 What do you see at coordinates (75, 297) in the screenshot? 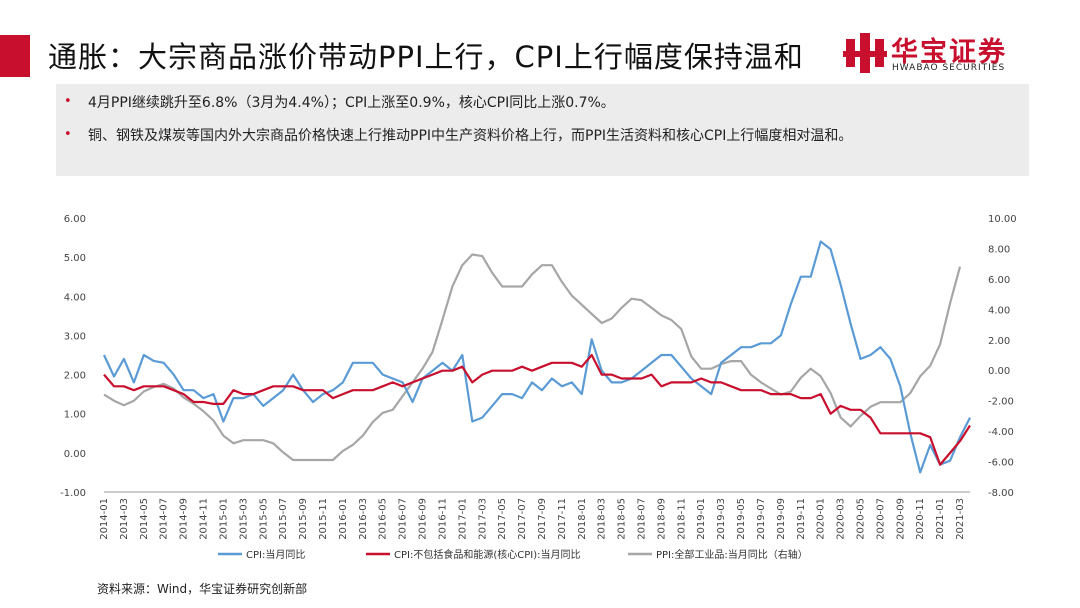
I see `left-tick-label: 4.00` at bounding box center [75, 297].